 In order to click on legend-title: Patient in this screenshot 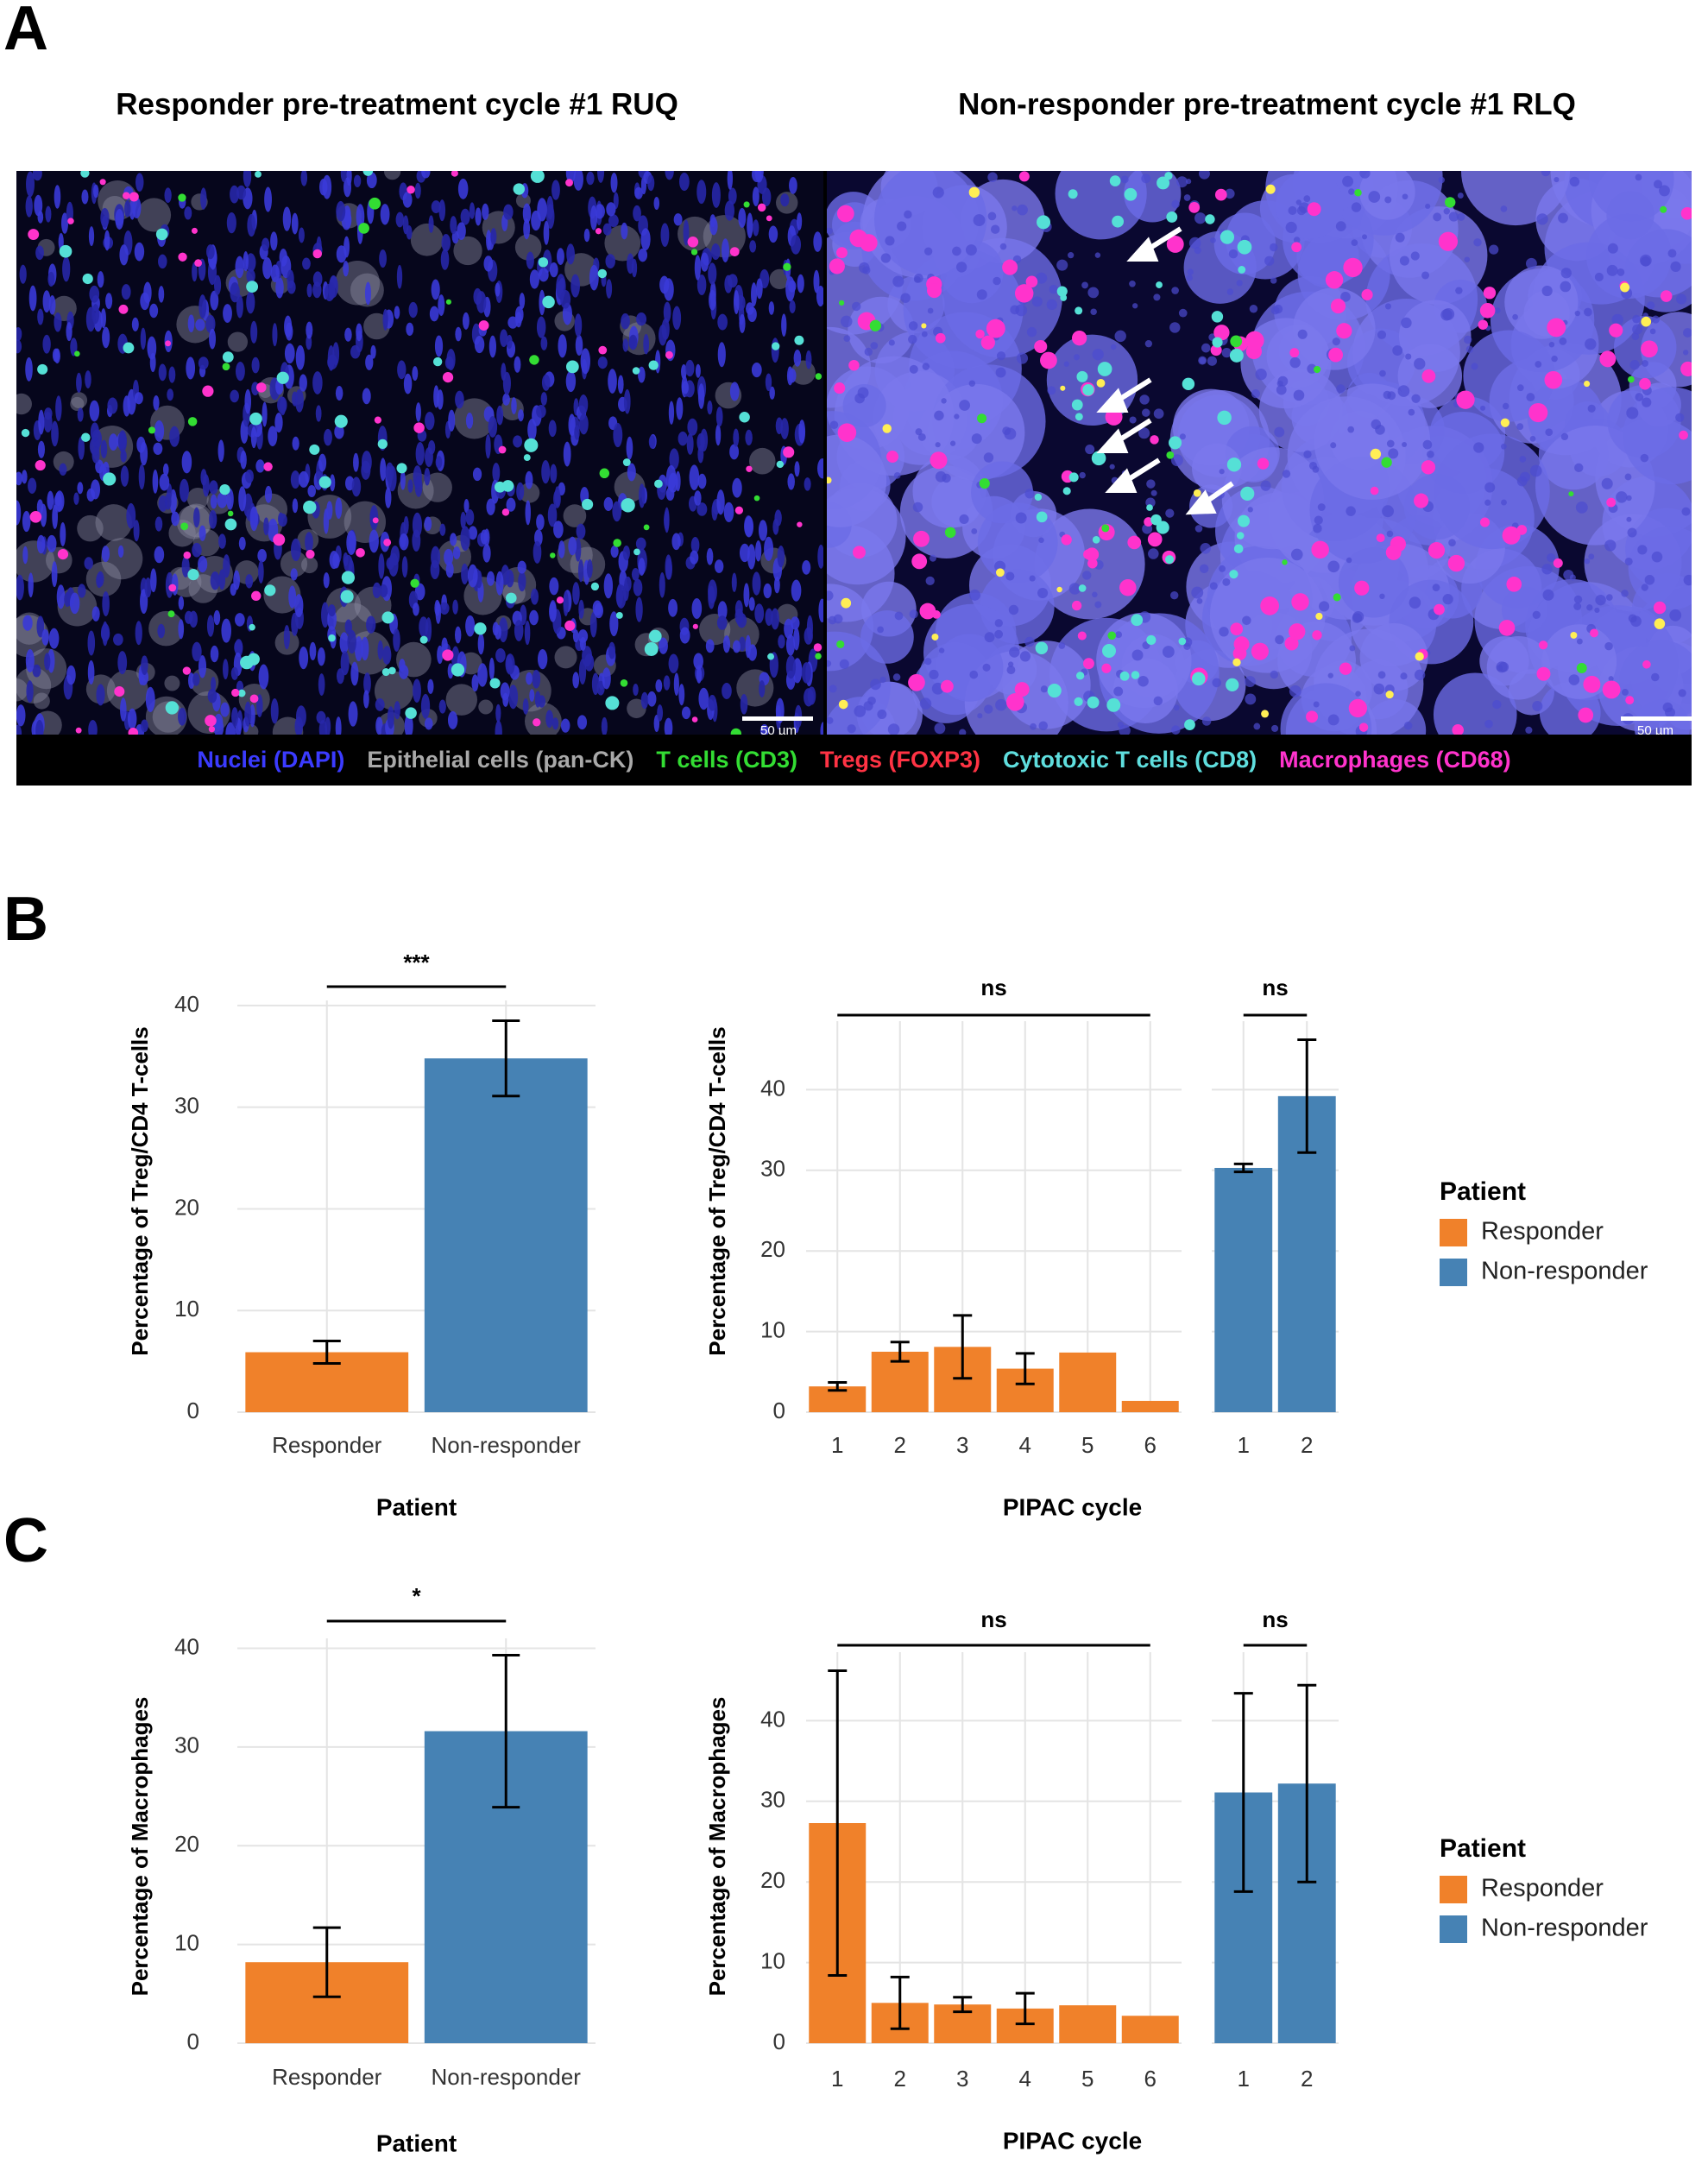, I will do `click(1483, 1848)`.